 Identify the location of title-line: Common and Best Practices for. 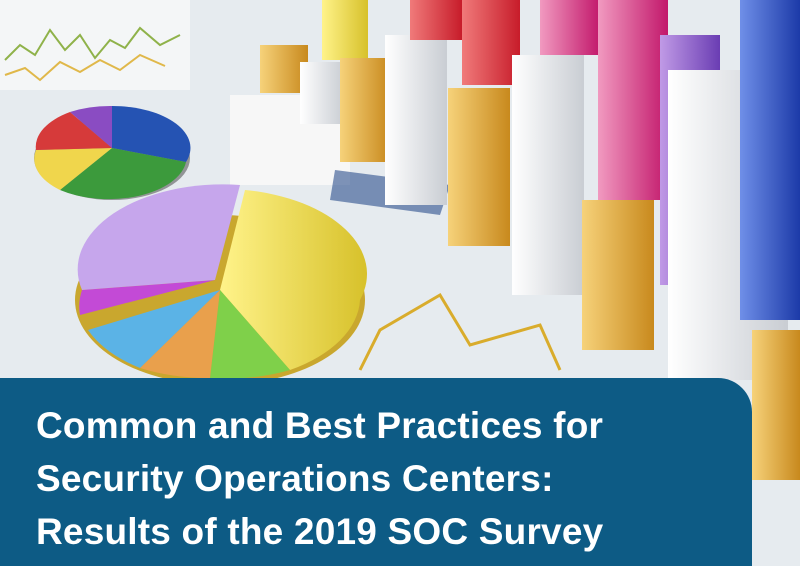
(320, 425).